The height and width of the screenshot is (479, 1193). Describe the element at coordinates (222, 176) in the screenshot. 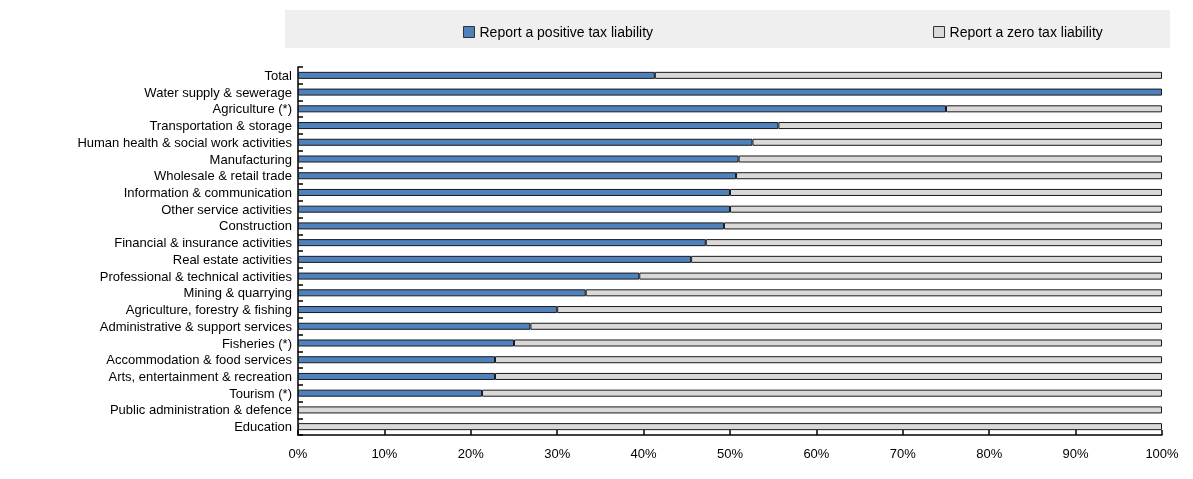

I see `y-tick-label: Wholesale & retail trade` at that location.